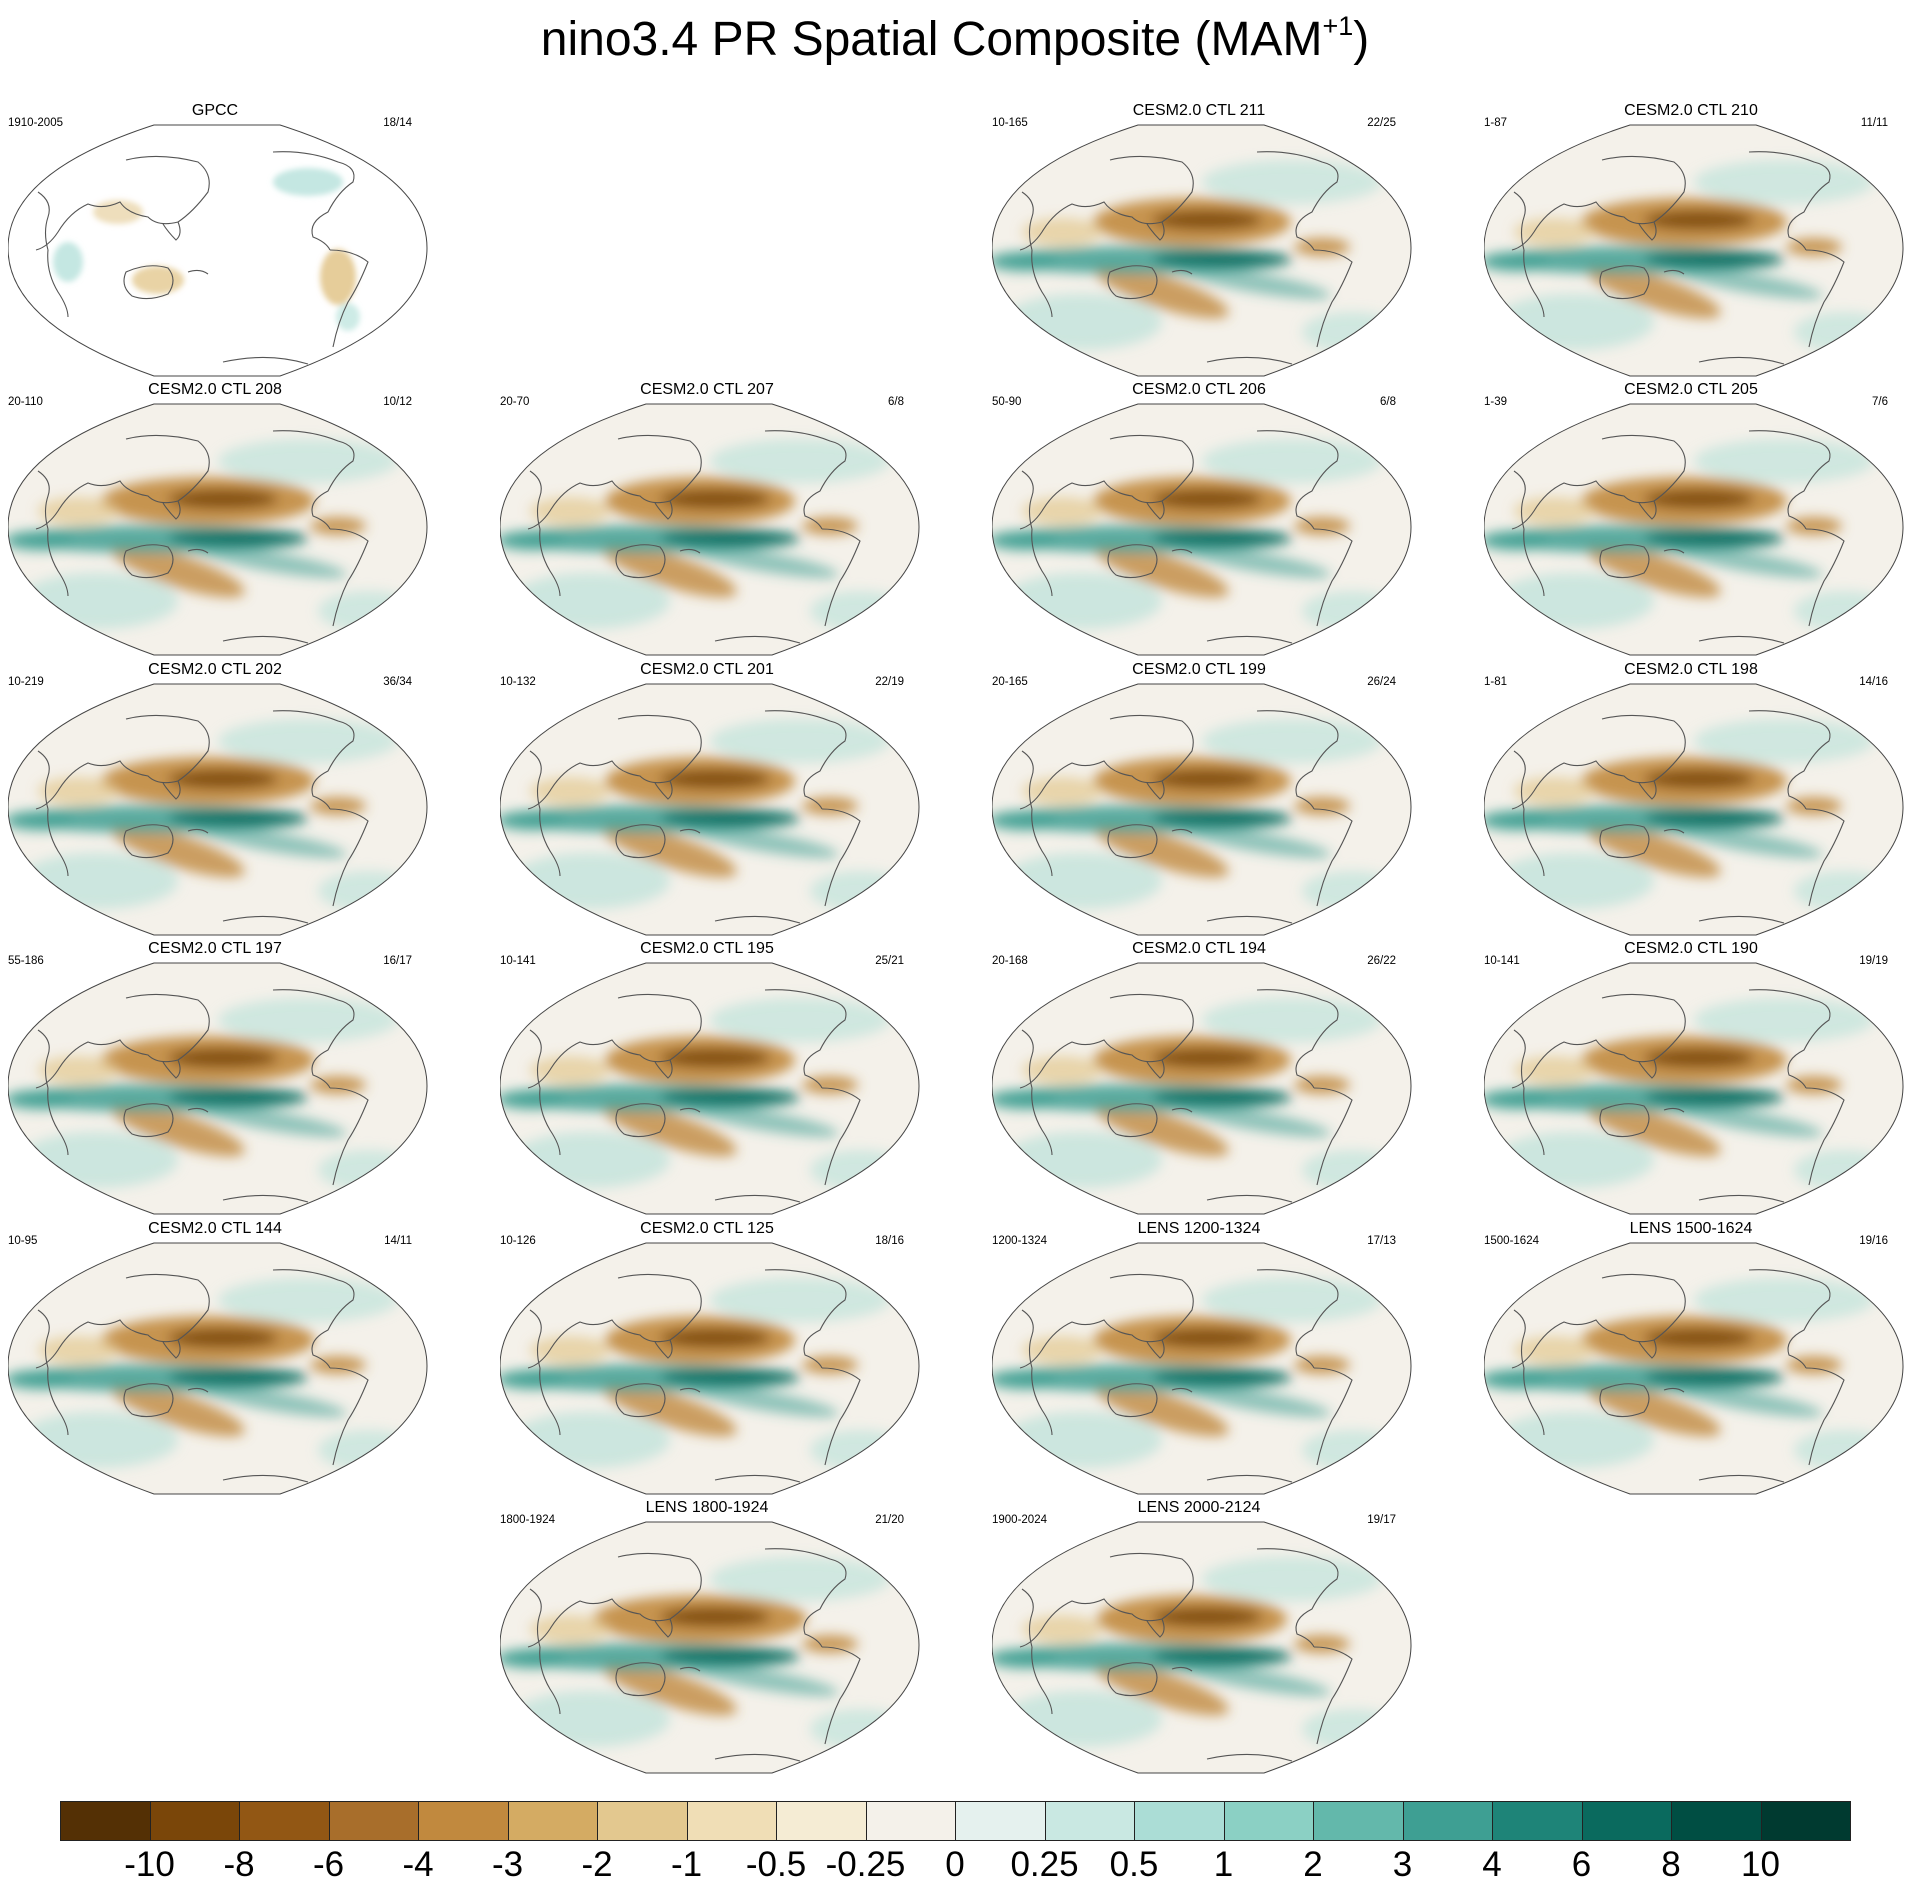 Image resolution: width=1910 pixels, height=1891 pixels. Describe the element at coordinates (955, 39) in the screenshot. I see `page-title: nino3.4 PR Spatial Composite (MAM+1)` at that location.